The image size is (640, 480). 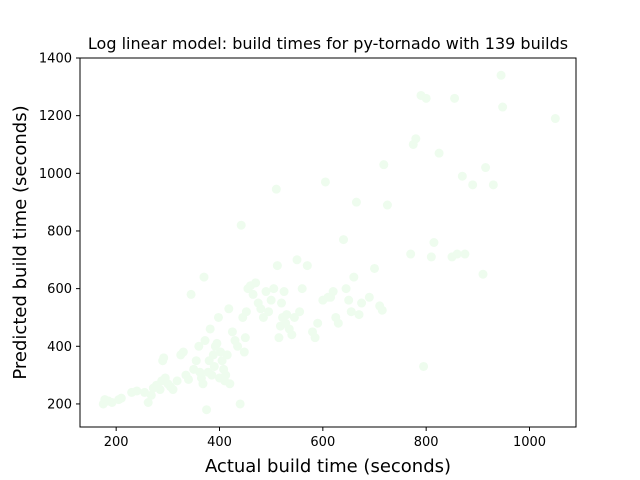 What do you see at coordinates (55, 116) in the screenshot?
I see `y-tick-label: 1200` at bounding box center [55, 116].